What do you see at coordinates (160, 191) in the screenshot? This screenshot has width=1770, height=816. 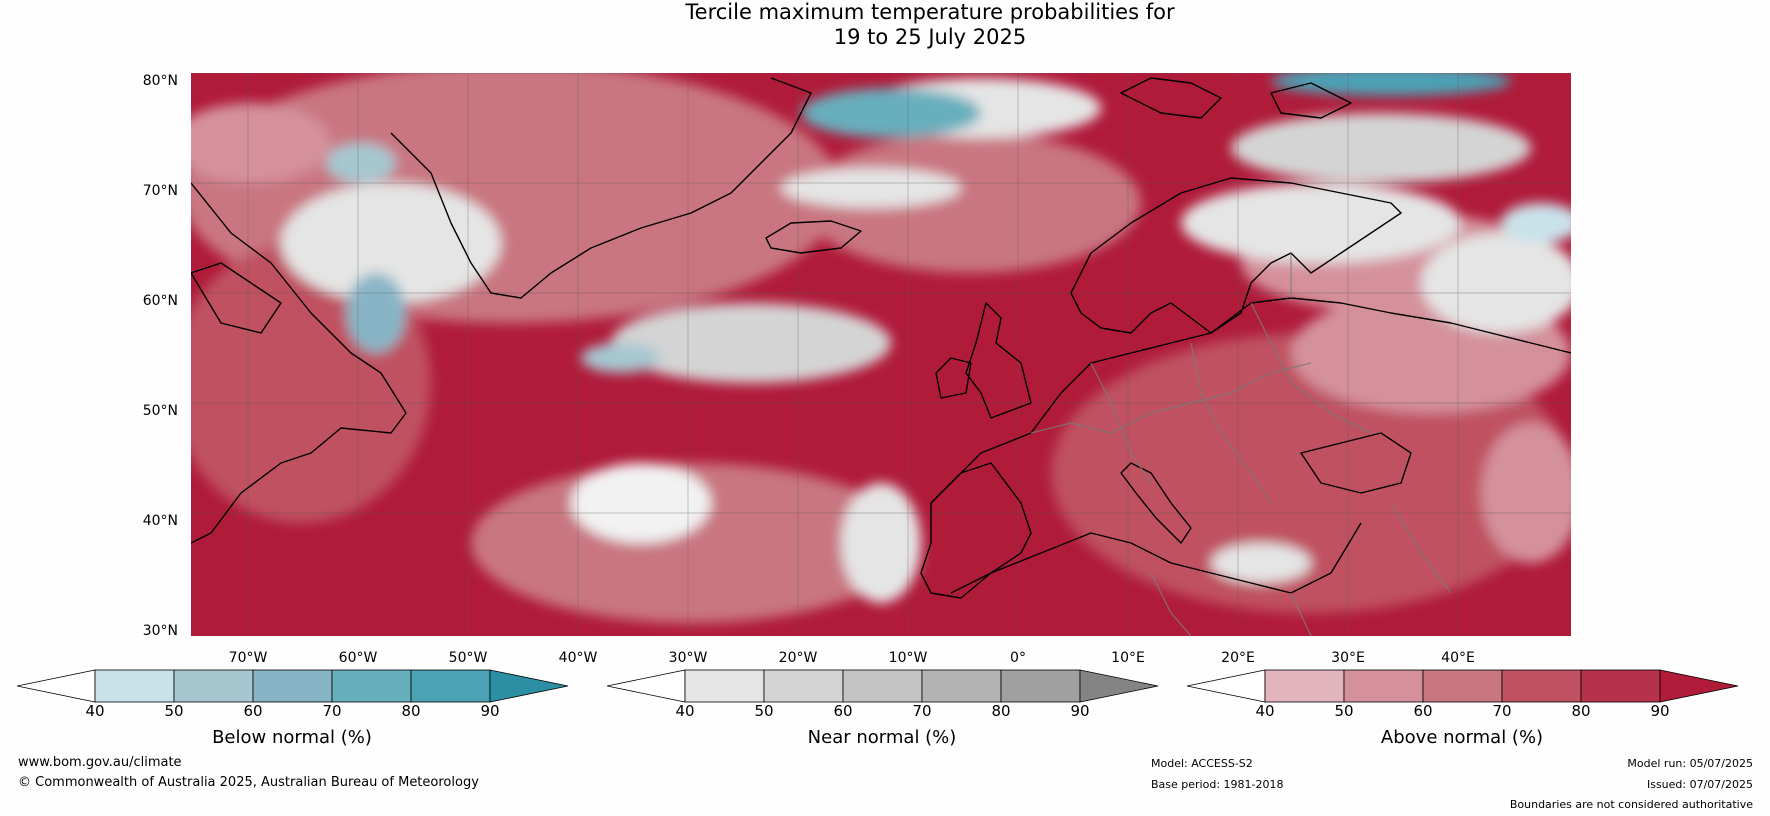 I see `lat-label: 70°N` at bounding box center [160, 191].